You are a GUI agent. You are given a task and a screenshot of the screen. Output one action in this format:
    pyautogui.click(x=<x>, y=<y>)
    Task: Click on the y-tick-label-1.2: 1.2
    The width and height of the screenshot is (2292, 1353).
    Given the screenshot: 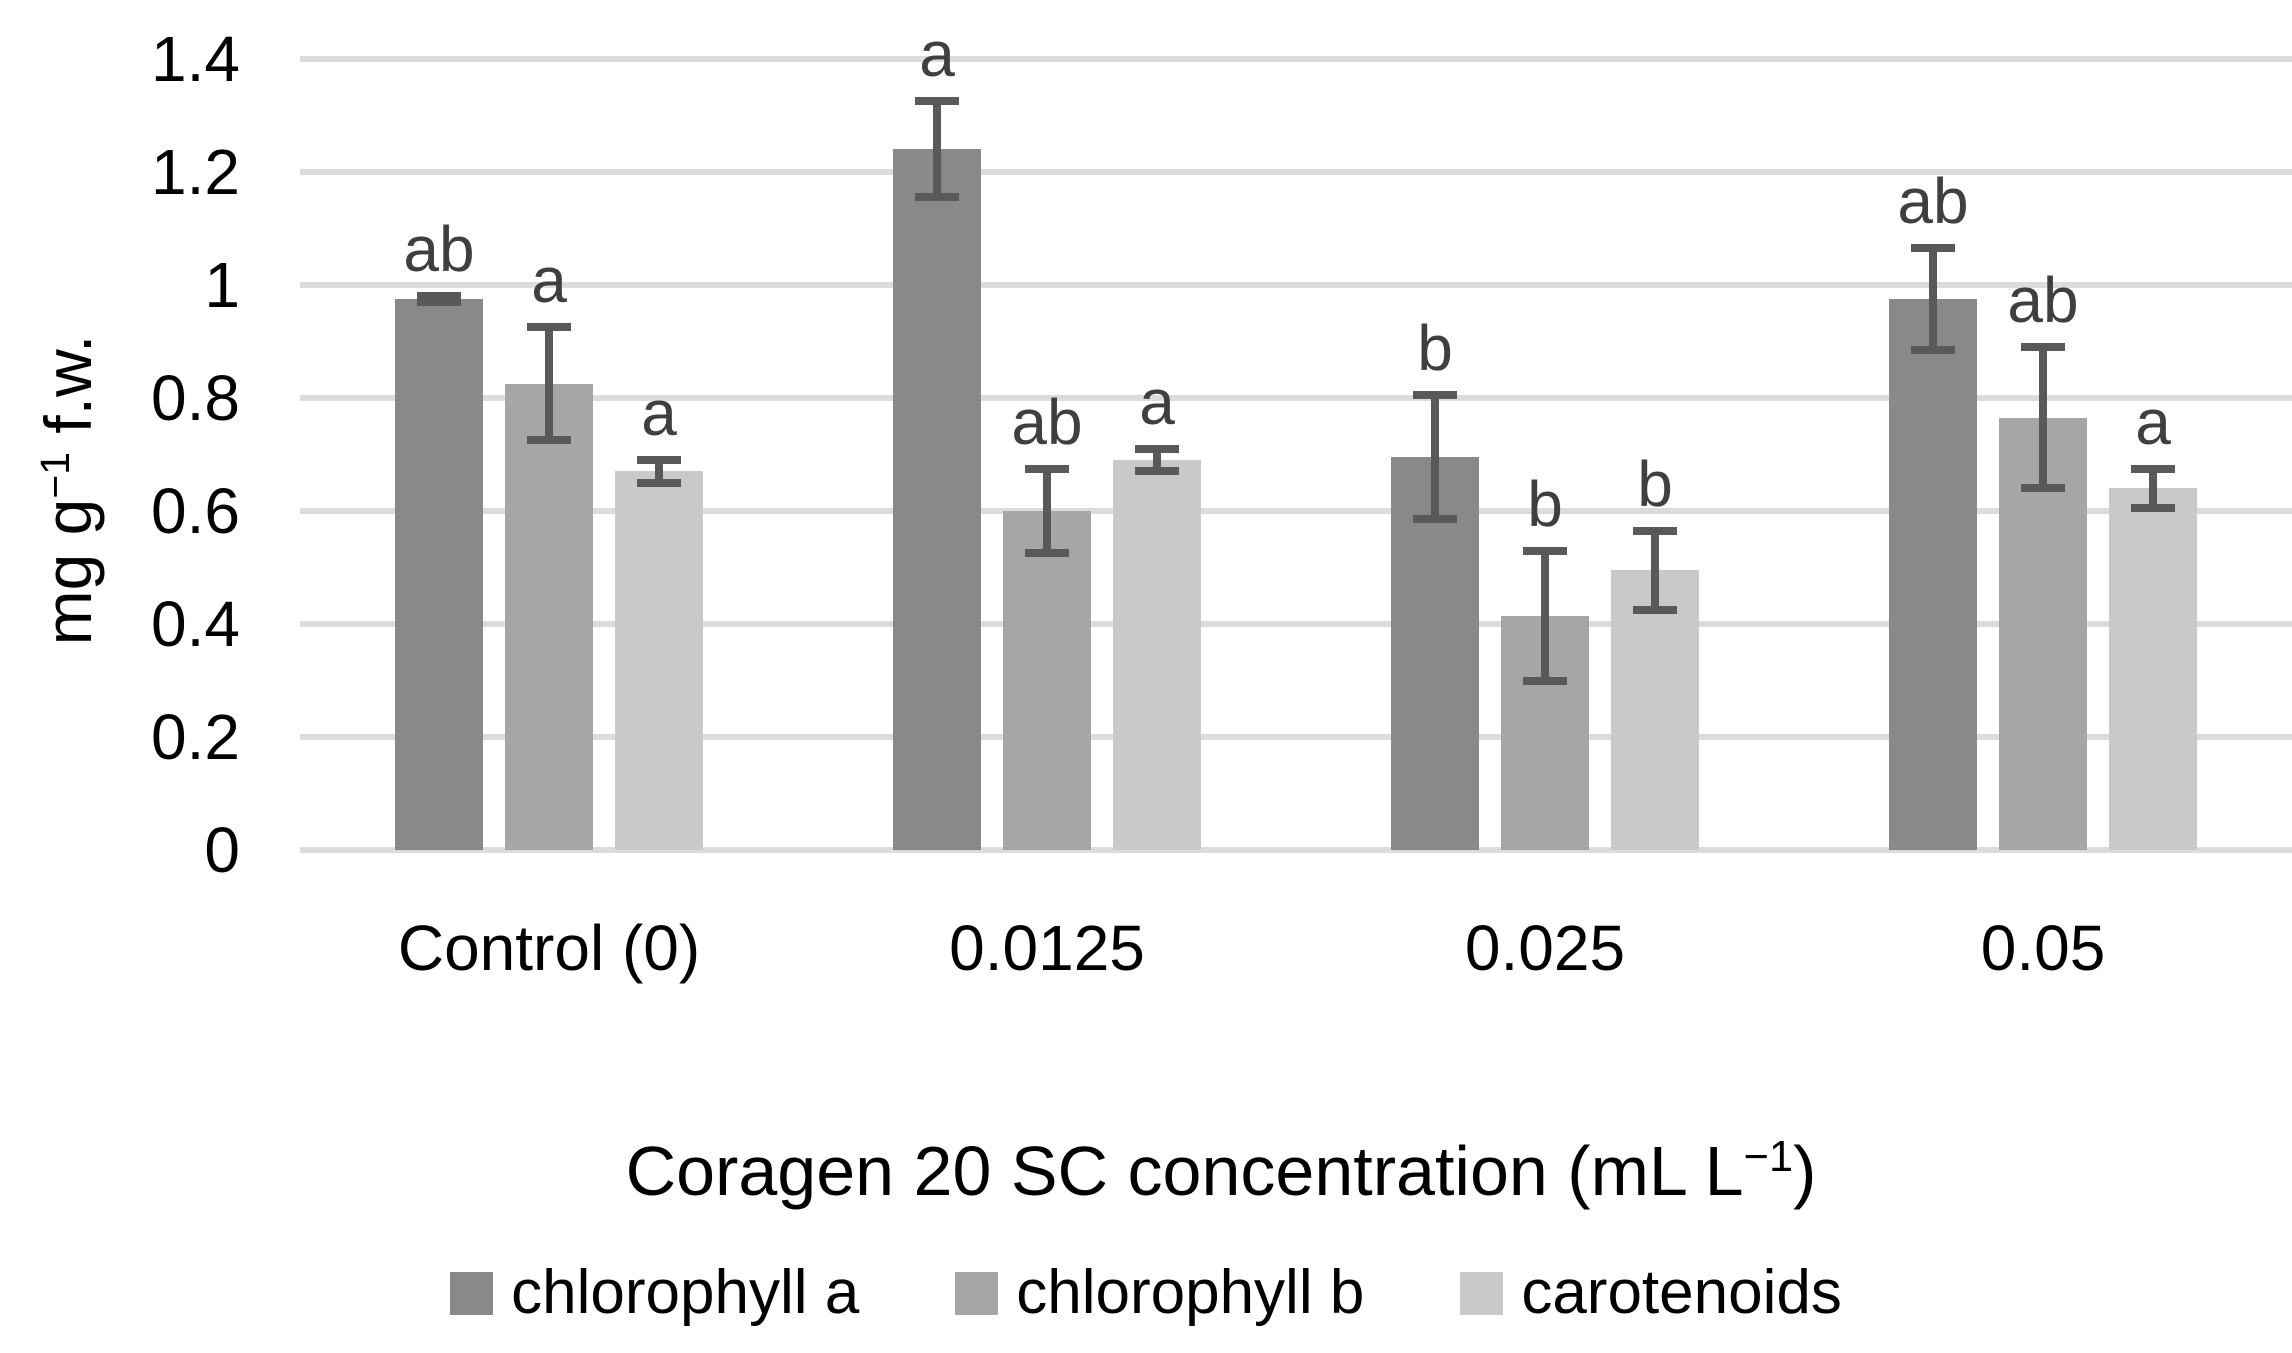 What is the action you would take?
    pyautogui.click(x=195, y=172)
    